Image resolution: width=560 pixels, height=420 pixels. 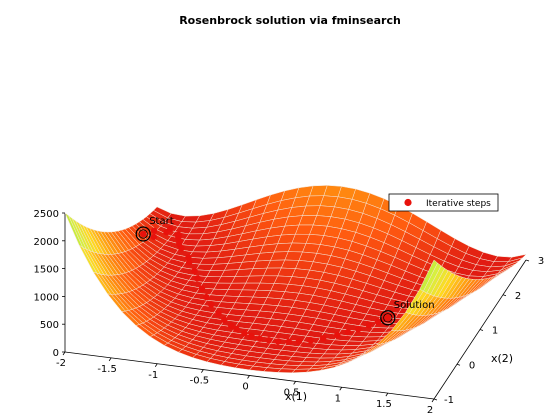 I want to click on iterative-steps-series, so click(x=265, y=285).